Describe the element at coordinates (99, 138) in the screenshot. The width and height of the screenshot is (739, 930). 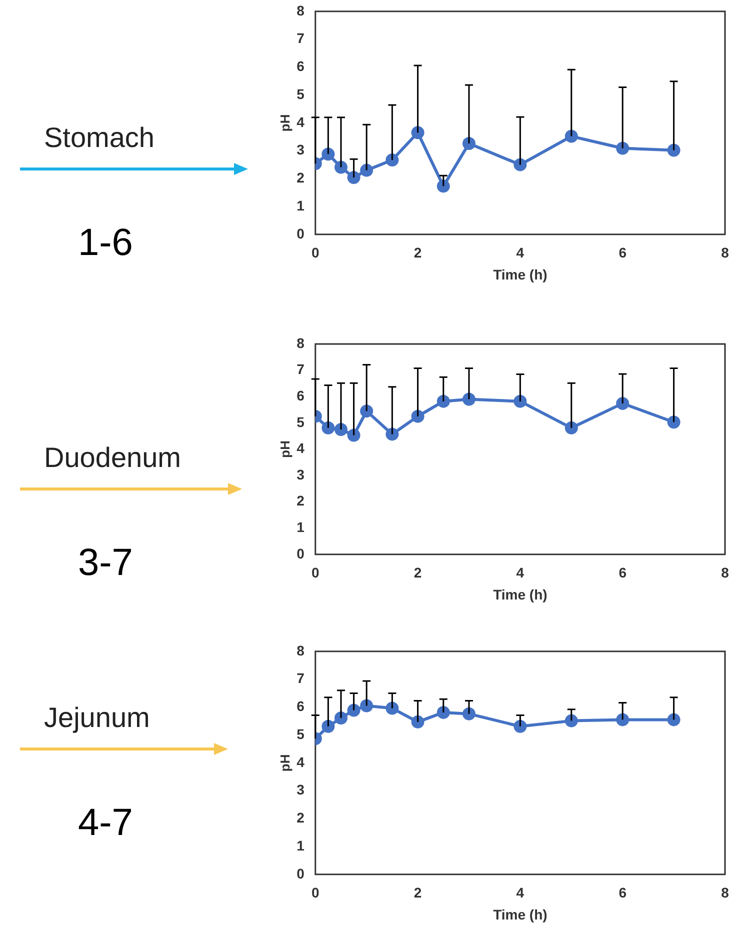
I see `text: Stomach` at that location.